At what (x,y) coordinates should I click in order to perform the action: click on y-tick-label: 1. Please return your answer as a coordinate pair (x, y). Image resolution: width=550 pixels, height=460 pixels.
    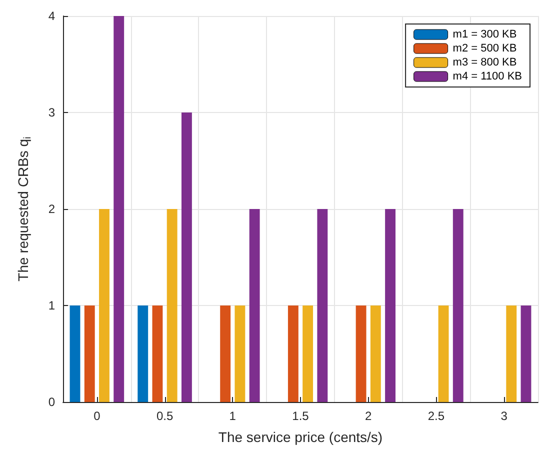
    Looking at the image, I should click on (52, 305).